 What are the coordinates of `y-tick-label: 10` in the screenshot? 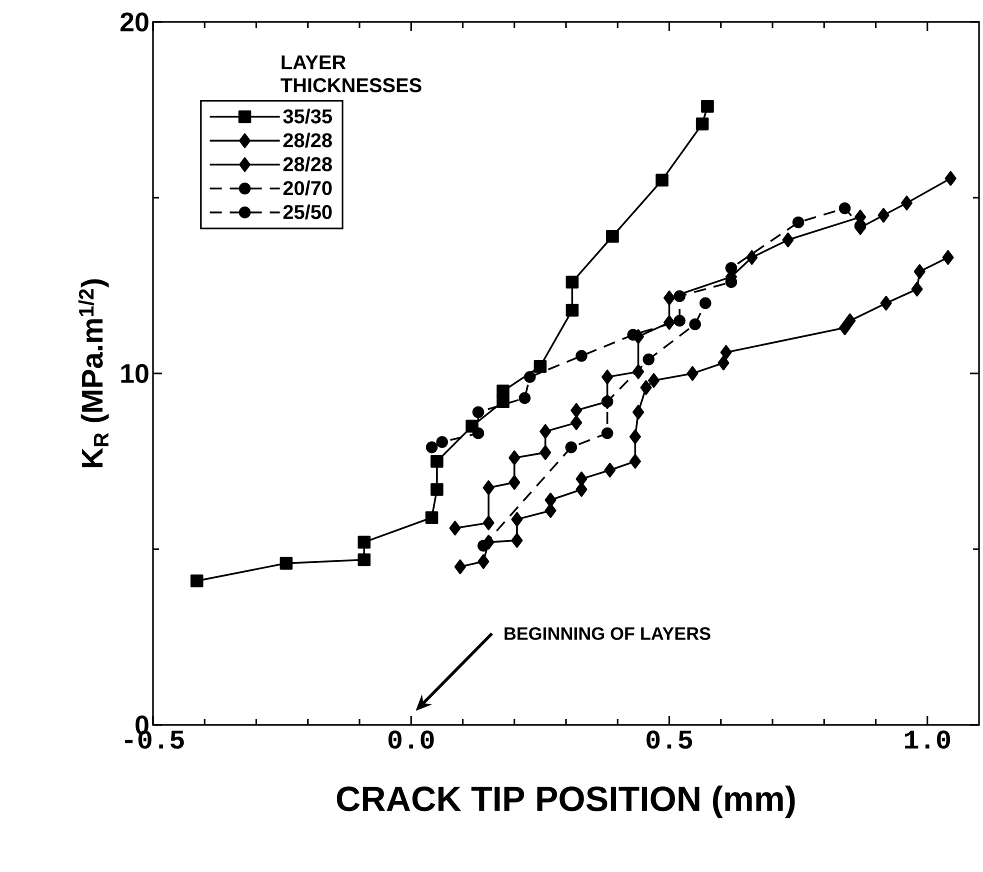 It's located at (134, 374).